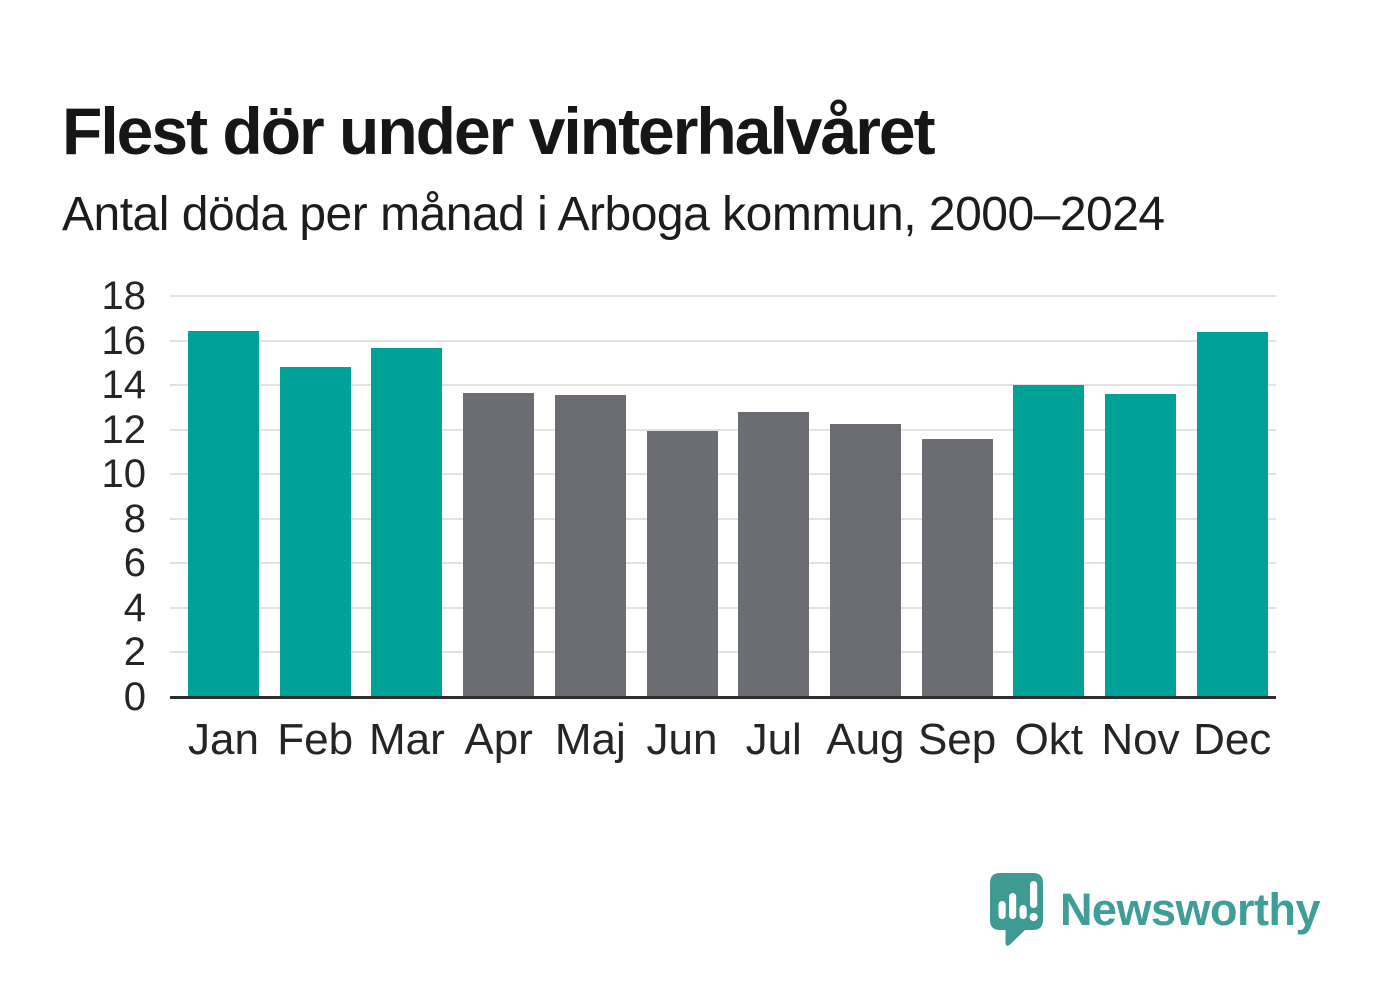 The image size is (1382, 999). I want to click on bar-feb, so click(315, 532).